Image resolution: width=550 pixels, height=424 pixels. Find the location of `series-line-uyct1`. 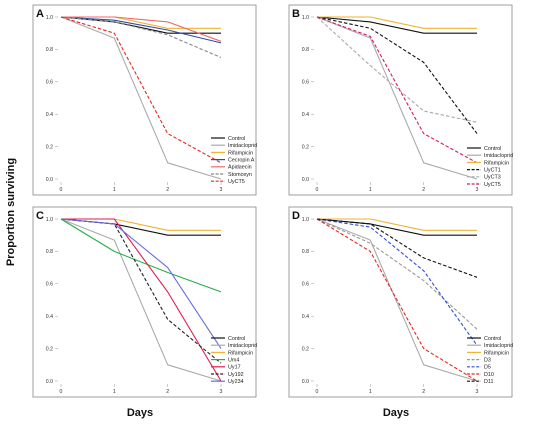

series-line-uyct1 is located at coordinates (397, 75).